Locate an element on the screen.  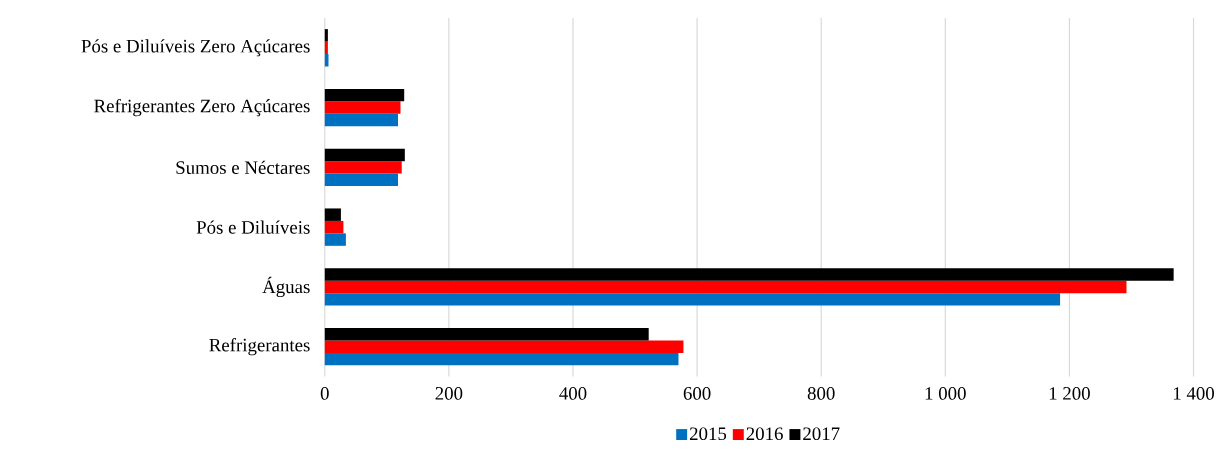
legend-label: 2017 is located at coordinates (821, 433).